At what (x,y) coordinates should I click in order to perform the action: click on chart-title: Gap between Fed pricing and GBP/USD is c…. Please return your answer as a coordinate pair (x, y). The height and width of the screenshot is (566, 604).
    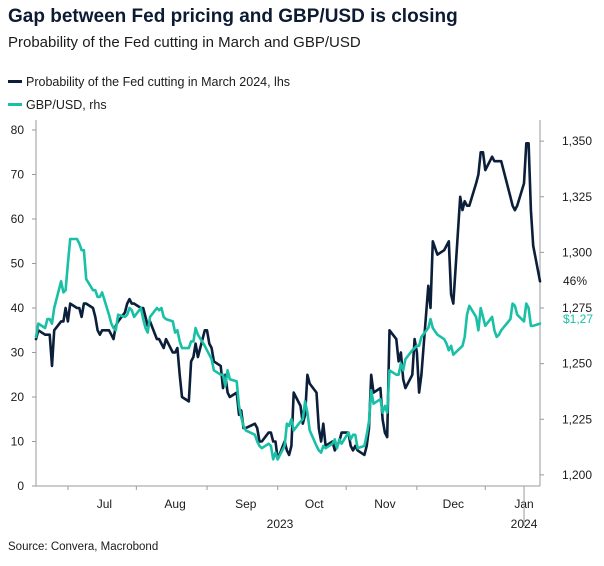
    Looking at the image, I should click on (233, 16).